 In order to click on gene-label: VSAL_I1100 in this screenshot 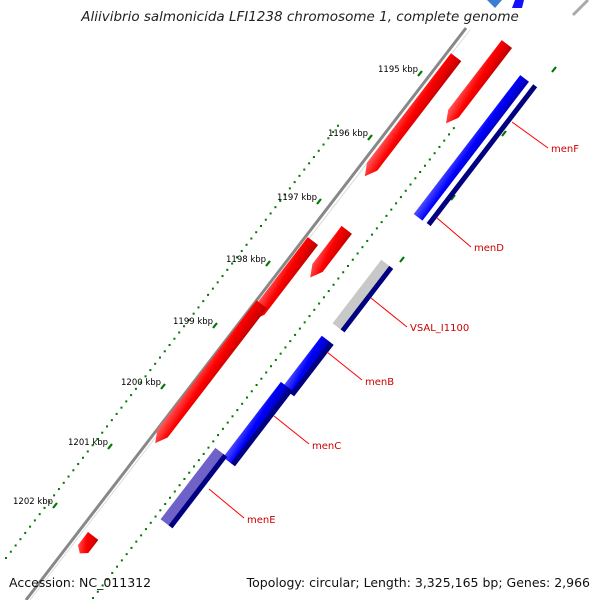, I will do `click(439, 328)`.